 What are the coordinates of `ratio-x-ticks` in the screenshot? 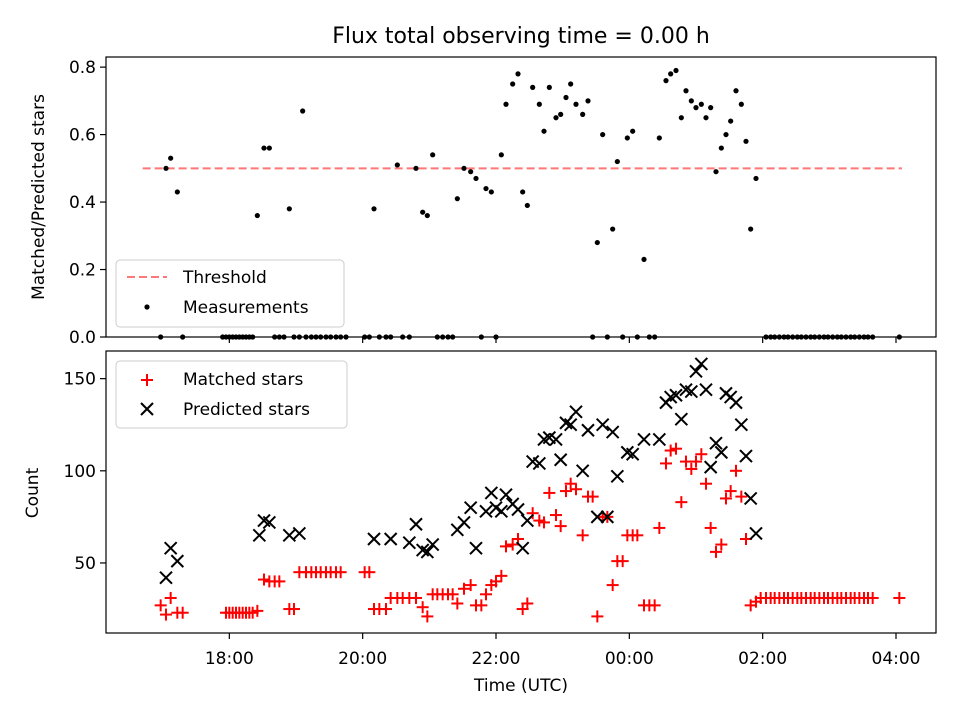 It's located at (562, 340).